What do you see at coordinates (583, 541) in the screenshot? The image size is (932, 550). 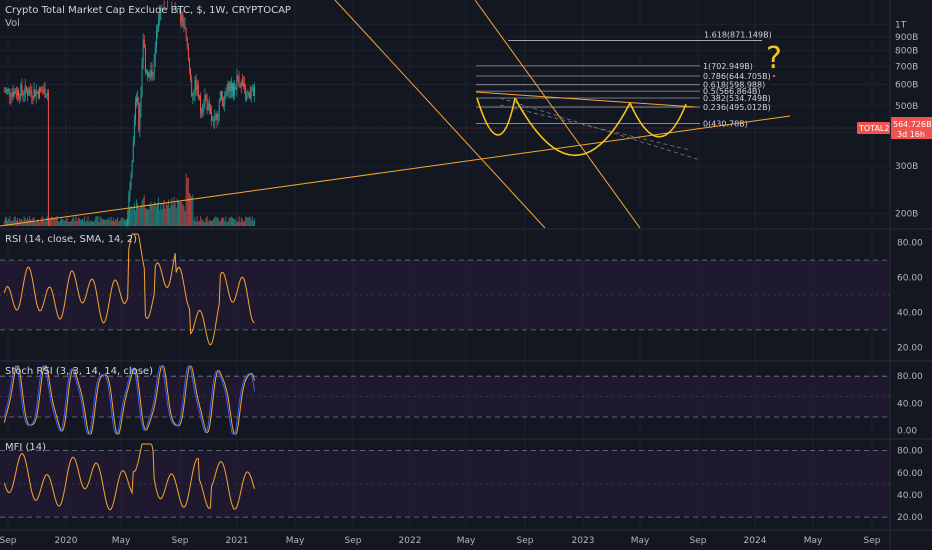 I see `x-tick-label: 2023` at bounding box center [583, 541].